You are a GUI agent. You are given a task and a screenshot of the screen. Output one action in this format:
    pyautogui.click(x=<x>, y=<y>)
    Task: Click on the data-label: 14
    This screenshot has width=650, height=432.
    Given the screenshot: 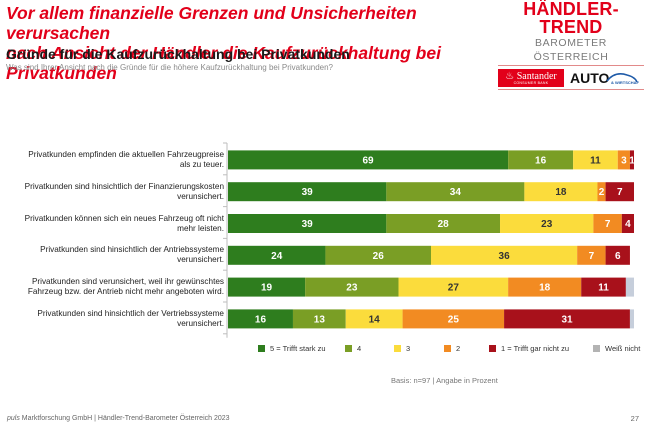 What is the action you would take?
    pyautogui.click(x=375, y=319)
    